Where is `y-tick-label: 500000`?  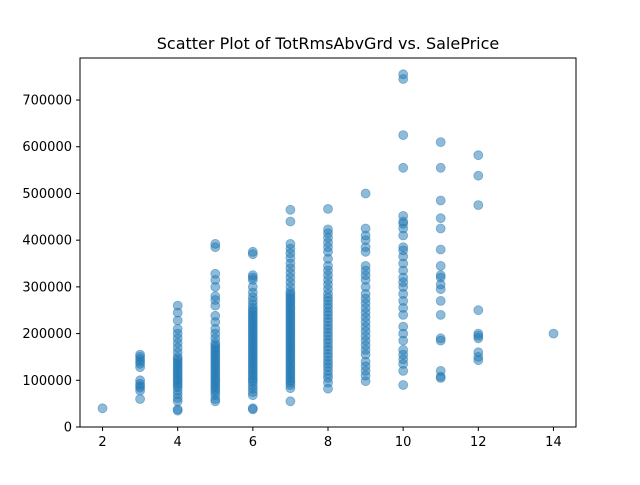
y-tick-label: 500000 is located at coordinates (47, 194).